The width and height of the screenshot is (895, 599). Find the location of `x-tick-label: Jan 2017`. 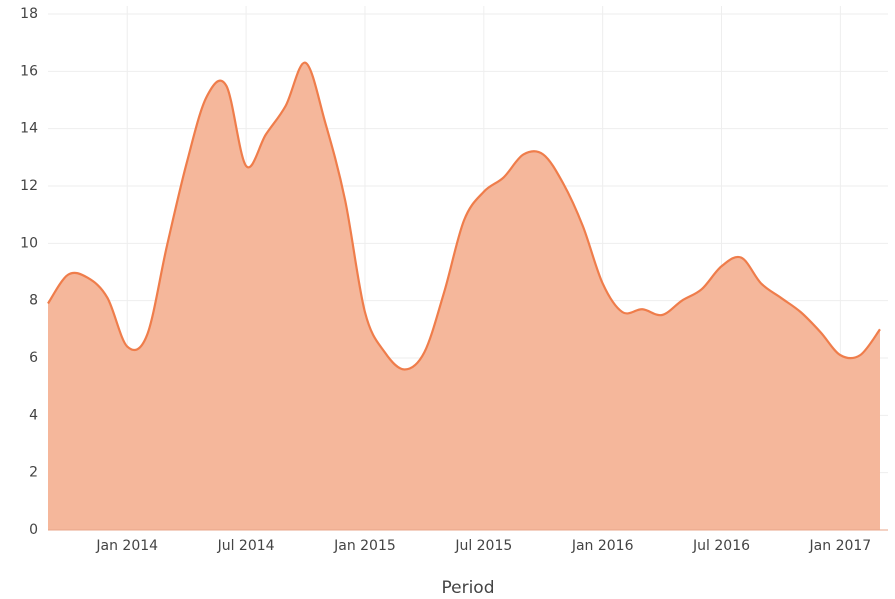

x-tick-label: Jan 2017 is located at coordinates (840, 546).